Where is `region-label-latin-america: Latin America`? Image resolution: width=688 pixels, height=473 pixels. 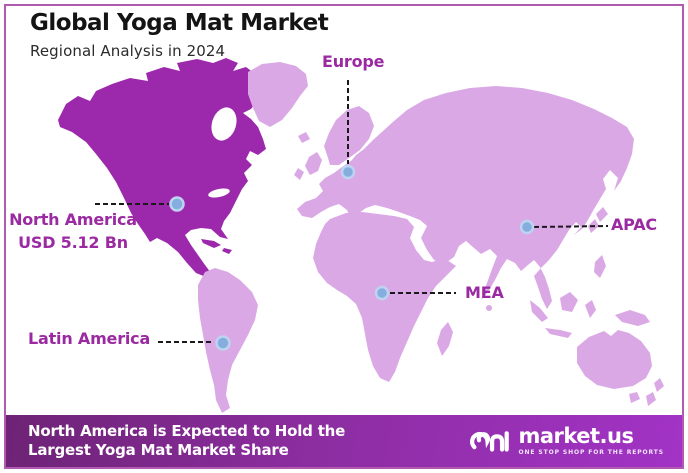 region-label-latin-america: Latin America is located at coordinates (89, 338).